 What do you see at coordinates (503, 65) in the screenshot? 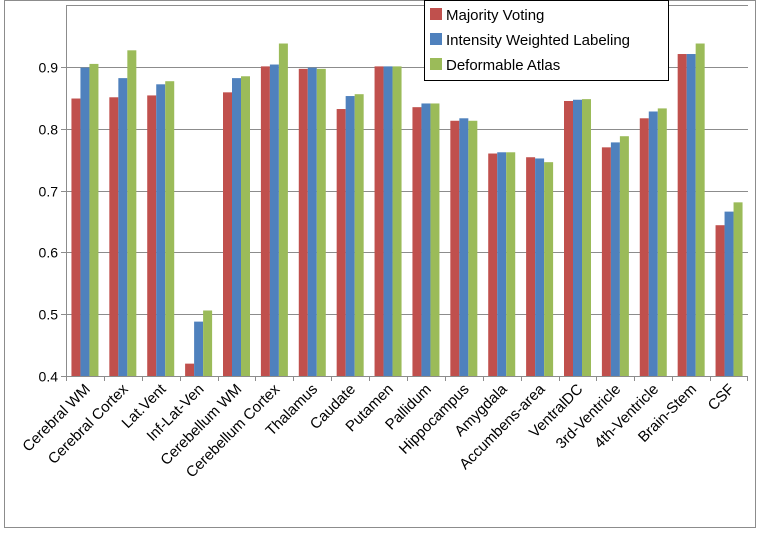
I see `legend-label: Deformable Atlas` at bounding box center [503, 65].